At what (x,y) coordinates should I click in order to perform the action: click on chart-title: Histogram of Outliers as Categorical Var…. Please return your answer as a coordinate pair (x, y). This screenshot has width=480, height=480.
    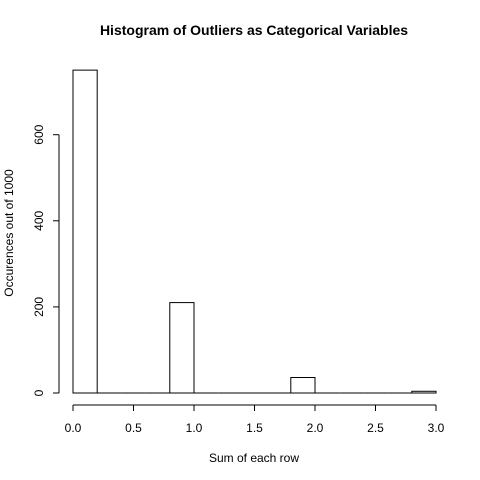
    Looking at the image, I should click on (254, 30).